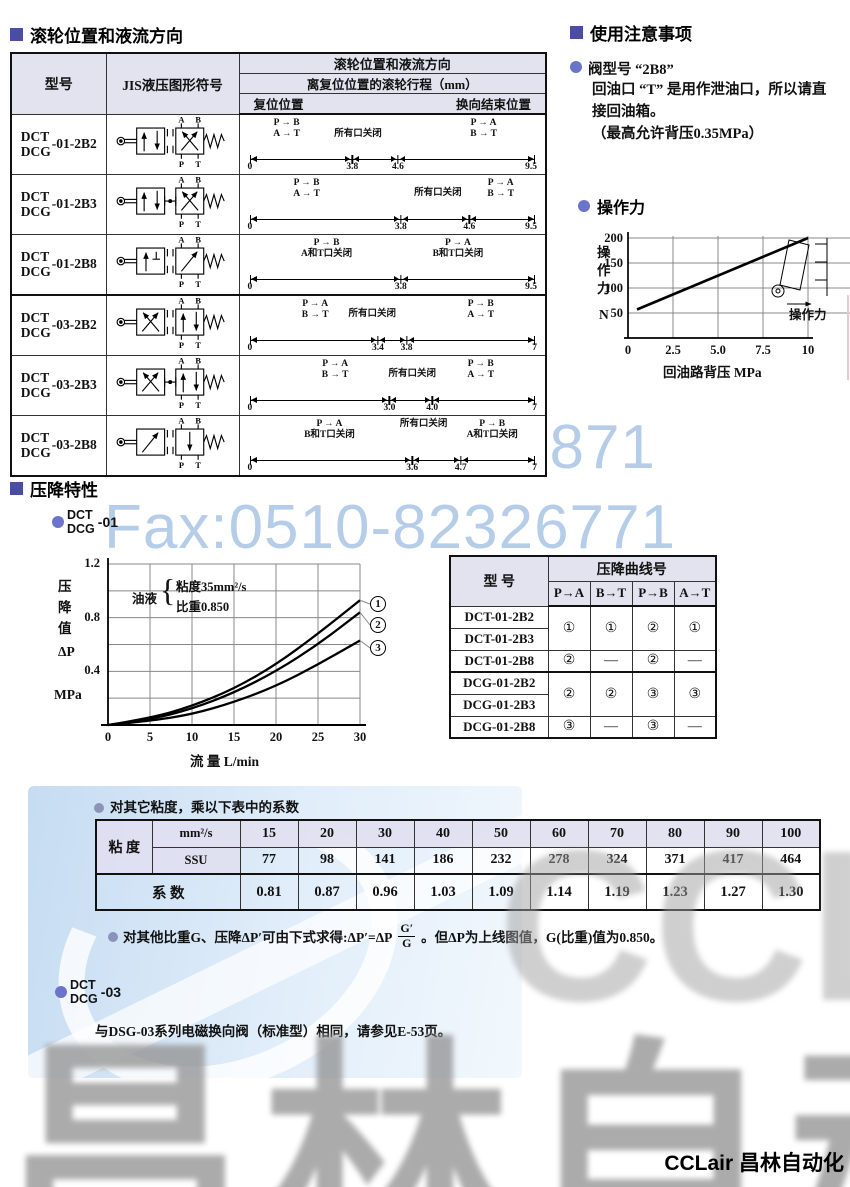  Describe the element at coordinates (501, 892) in the screenshot. I see `coeff-value-cell: 1.09` at that location.